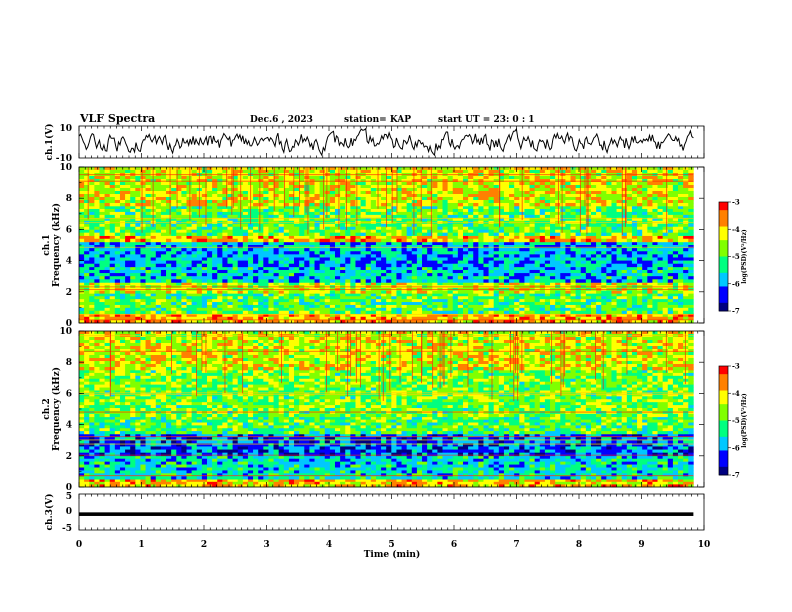 The width and height of the screenshot is (792, 612). I want to click on station-label: station= KAP, so click(377, 120).